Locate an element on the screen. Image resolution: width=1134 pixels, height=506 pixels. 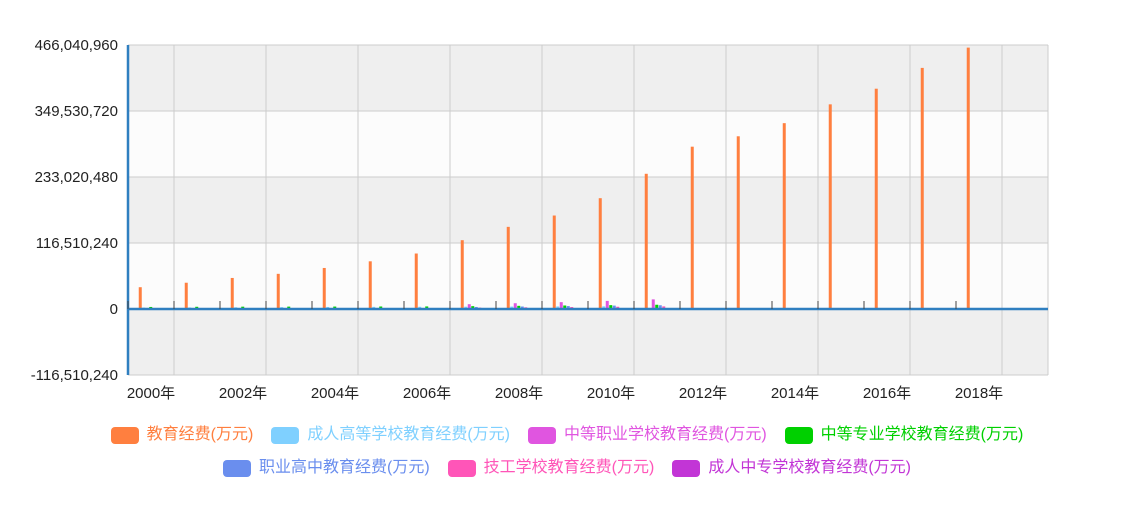
y-tick-label: -116,510,240 is located at coordinates (74, 375).